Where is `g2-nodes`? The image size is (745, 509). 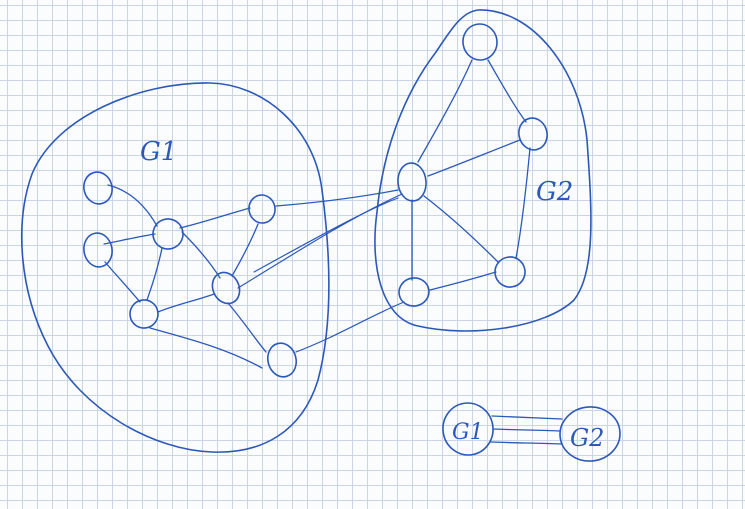 g2-nodes is located at coordinates (472, 165).